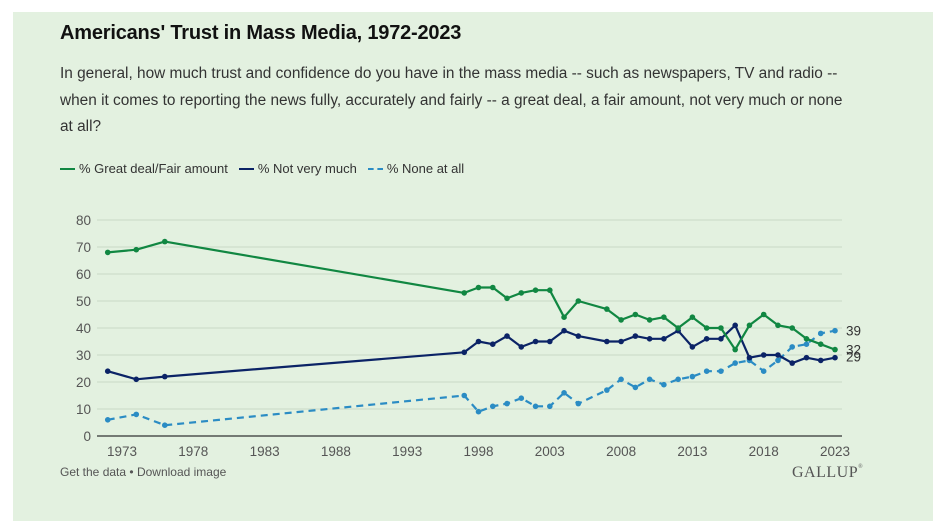  I want to click on x-tick-label: 1973, so click(122, 451).